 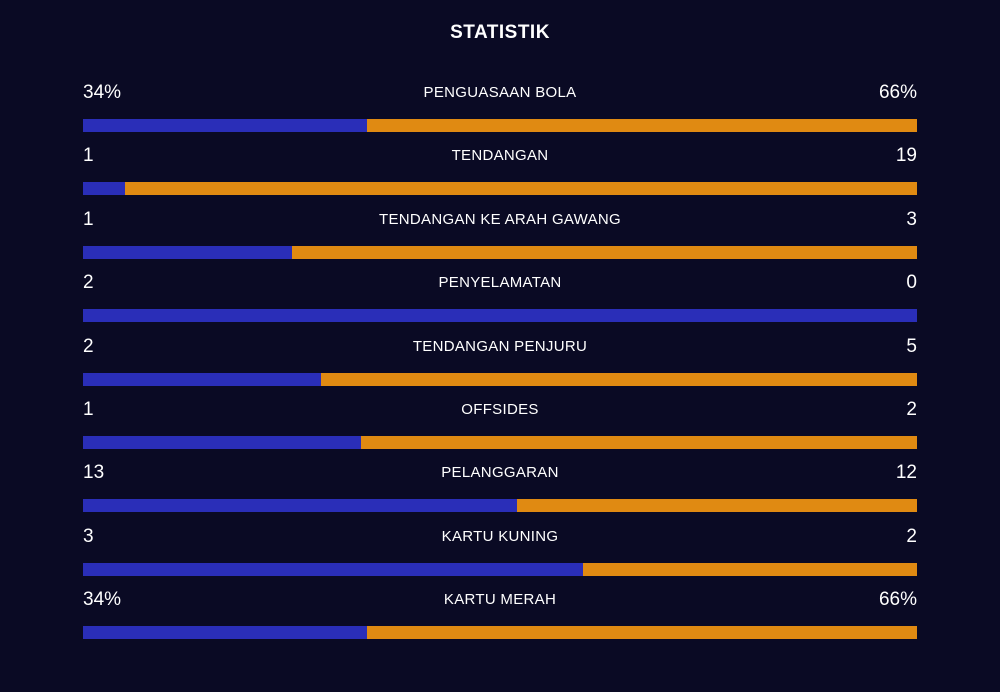 What do you see at coordinates (911, 219) in the screenshot?
I see `stat-away-value: 3` at bounding box center [911, 219].